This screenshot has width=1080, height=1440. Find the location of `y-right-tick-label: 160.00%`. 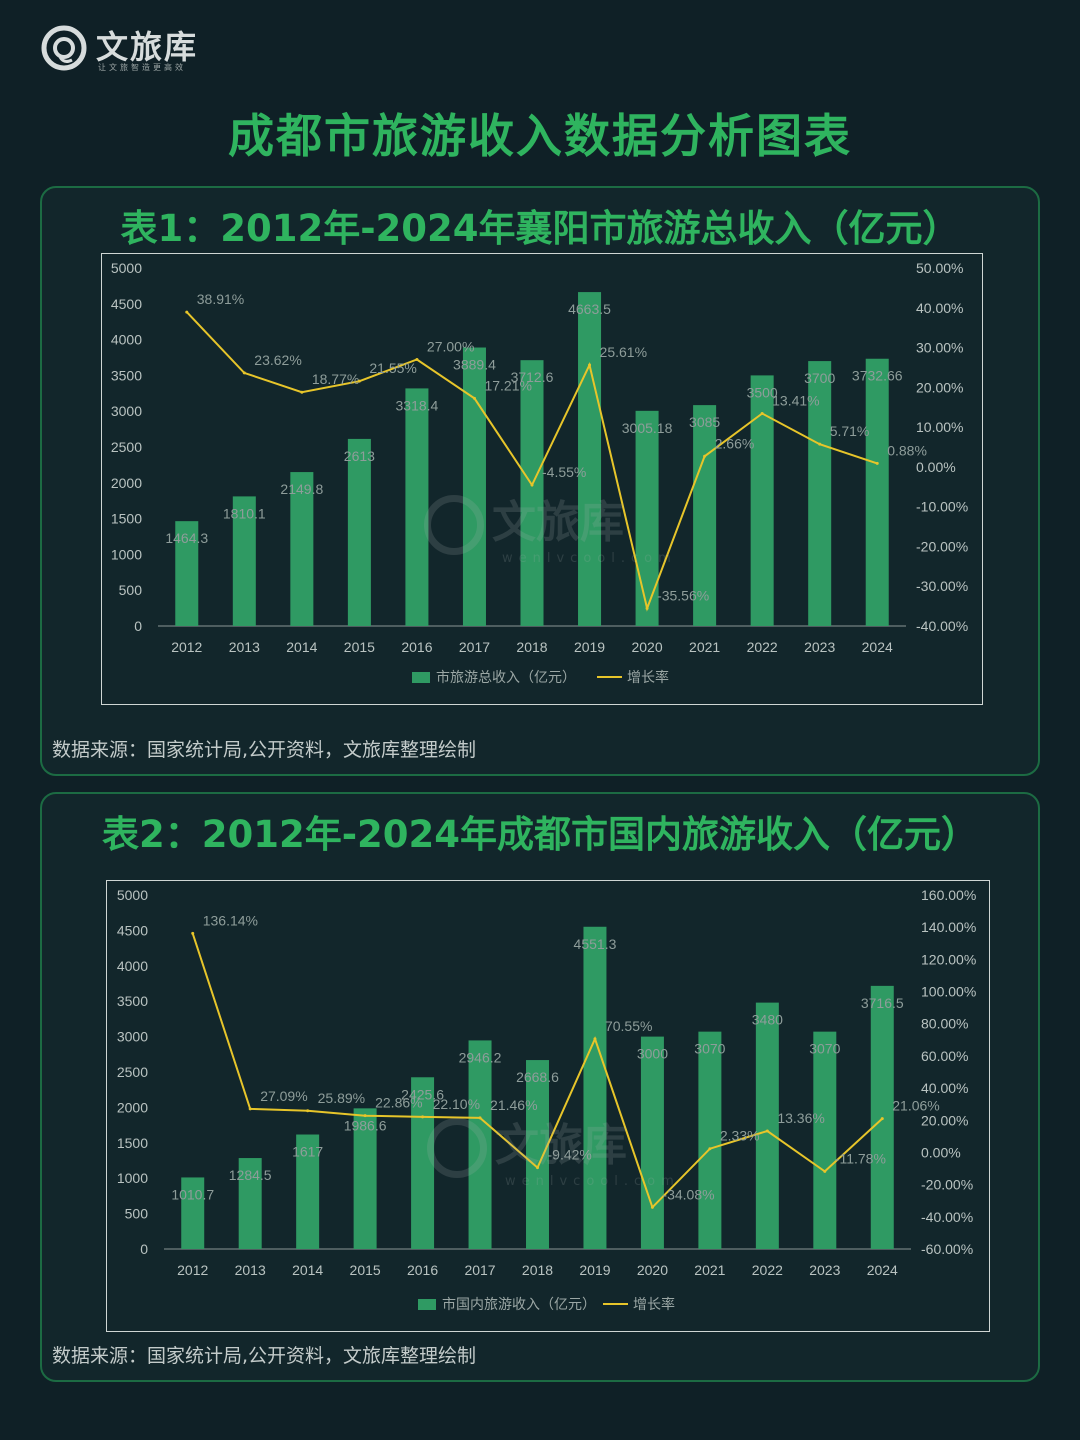

y-right-tick-label: 160.00% is located at coordinates (948, 895).